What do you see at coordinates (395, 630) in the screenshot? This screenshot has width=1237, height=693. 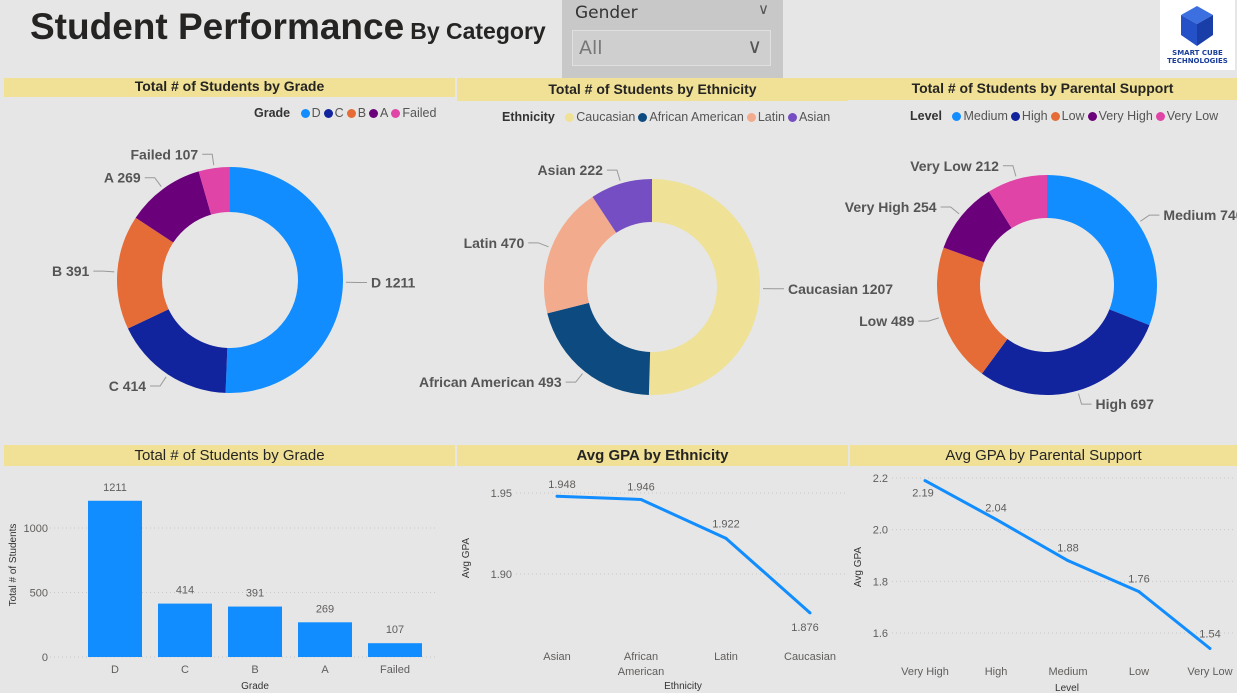 I see `bar-data-label: 107` at bounding box center [395, 630].